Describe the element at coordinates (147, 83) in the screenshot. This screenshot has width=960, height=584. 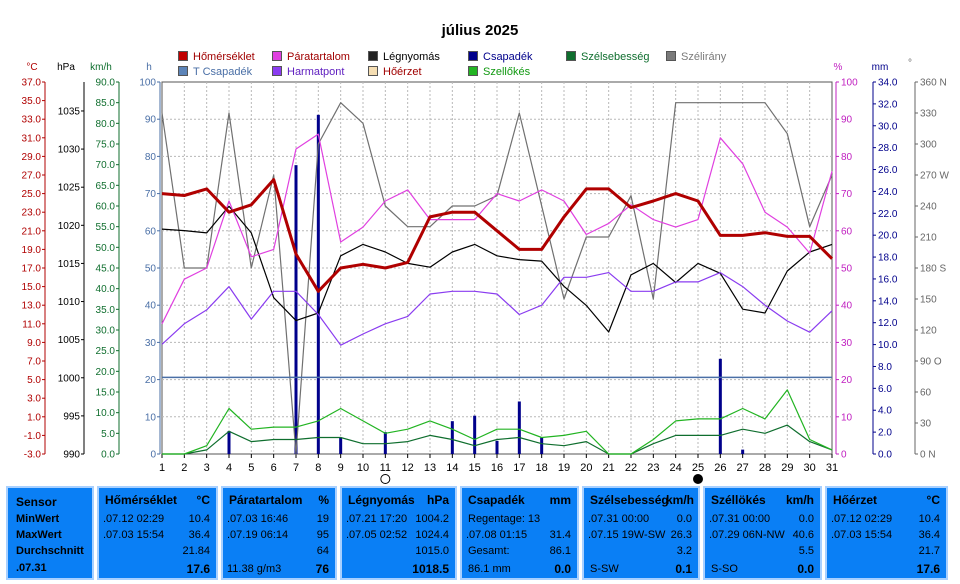
I see `axis-tick-label: 100` at that location.